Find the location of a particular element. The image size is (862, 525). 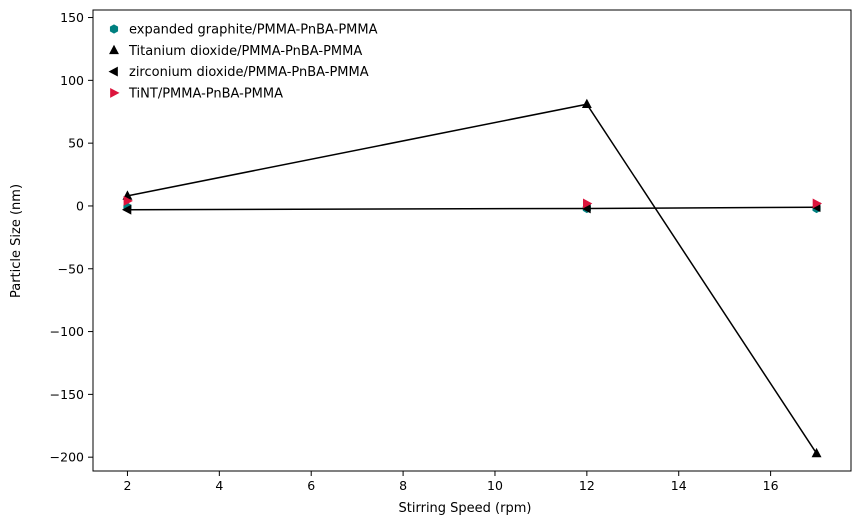

y-tick-label: 150 is located at coordinates (72, 17).